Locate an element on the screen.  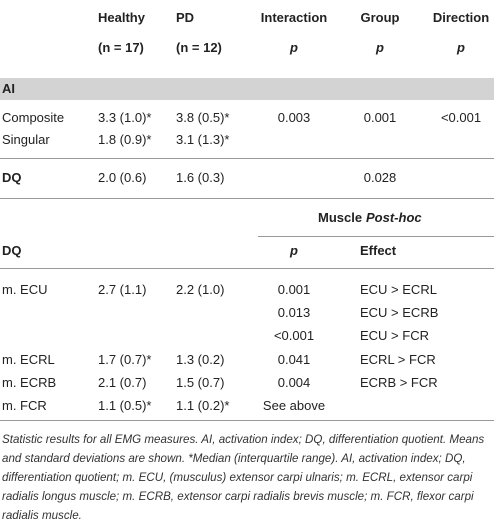
posthoc-title: Post-hoc is located at coordinates (394, 217).